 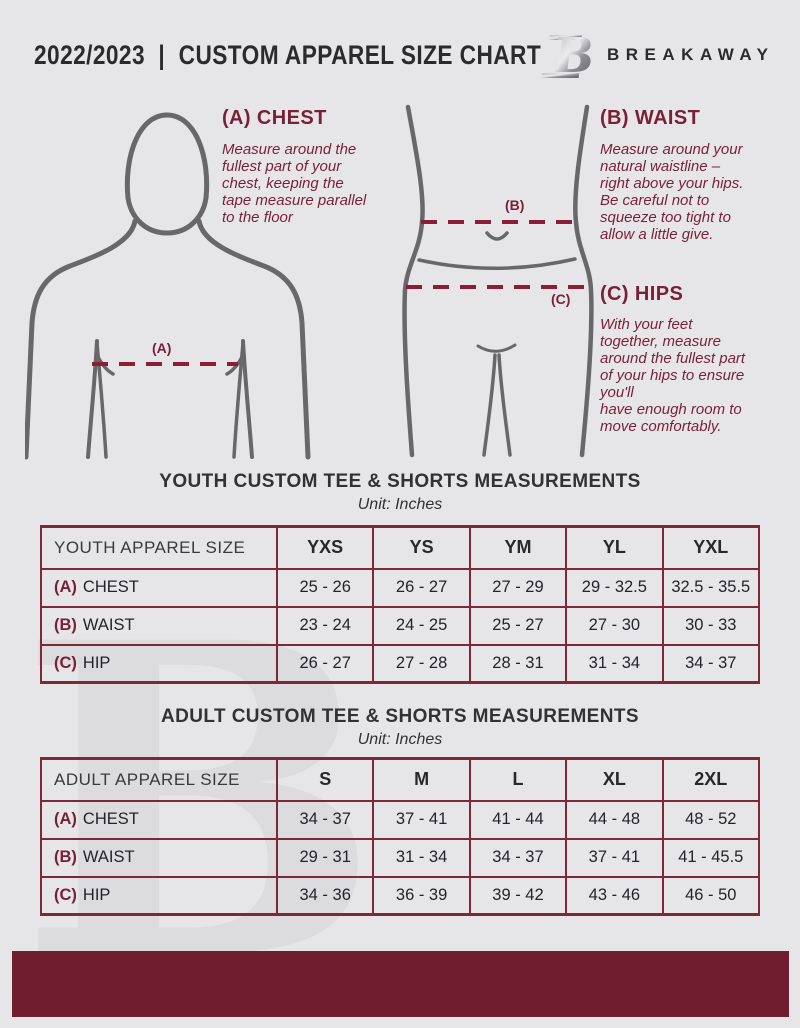 I want to click on youth-table-title: YOUTH CUSTOM TEE & SHORTS MEASUREMENTS, so click(x=400, y=481).